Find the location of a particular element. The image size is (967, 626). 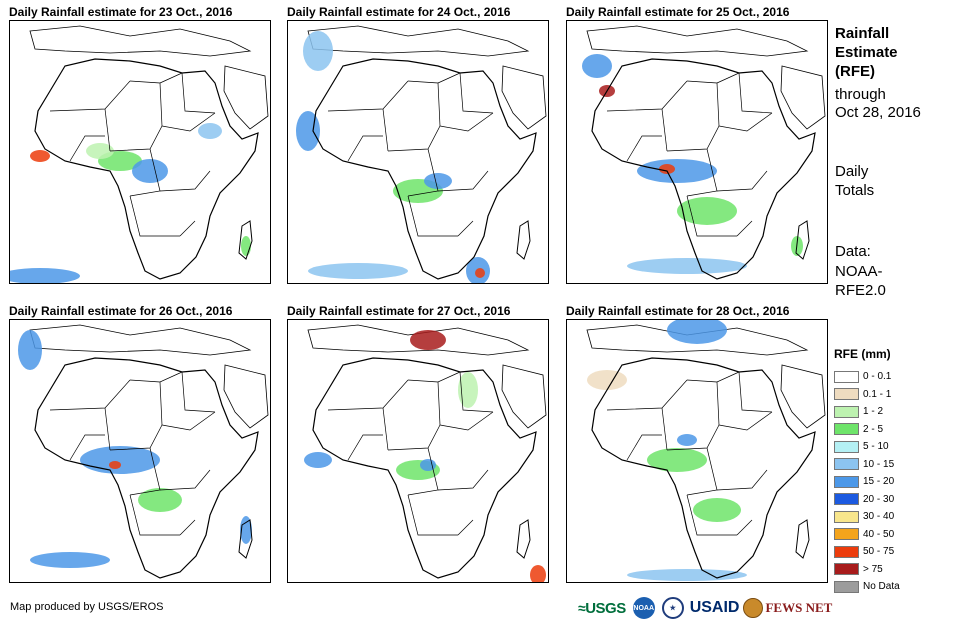

legend-item: 0 - 0.1 is located at coordinates (867, 377).